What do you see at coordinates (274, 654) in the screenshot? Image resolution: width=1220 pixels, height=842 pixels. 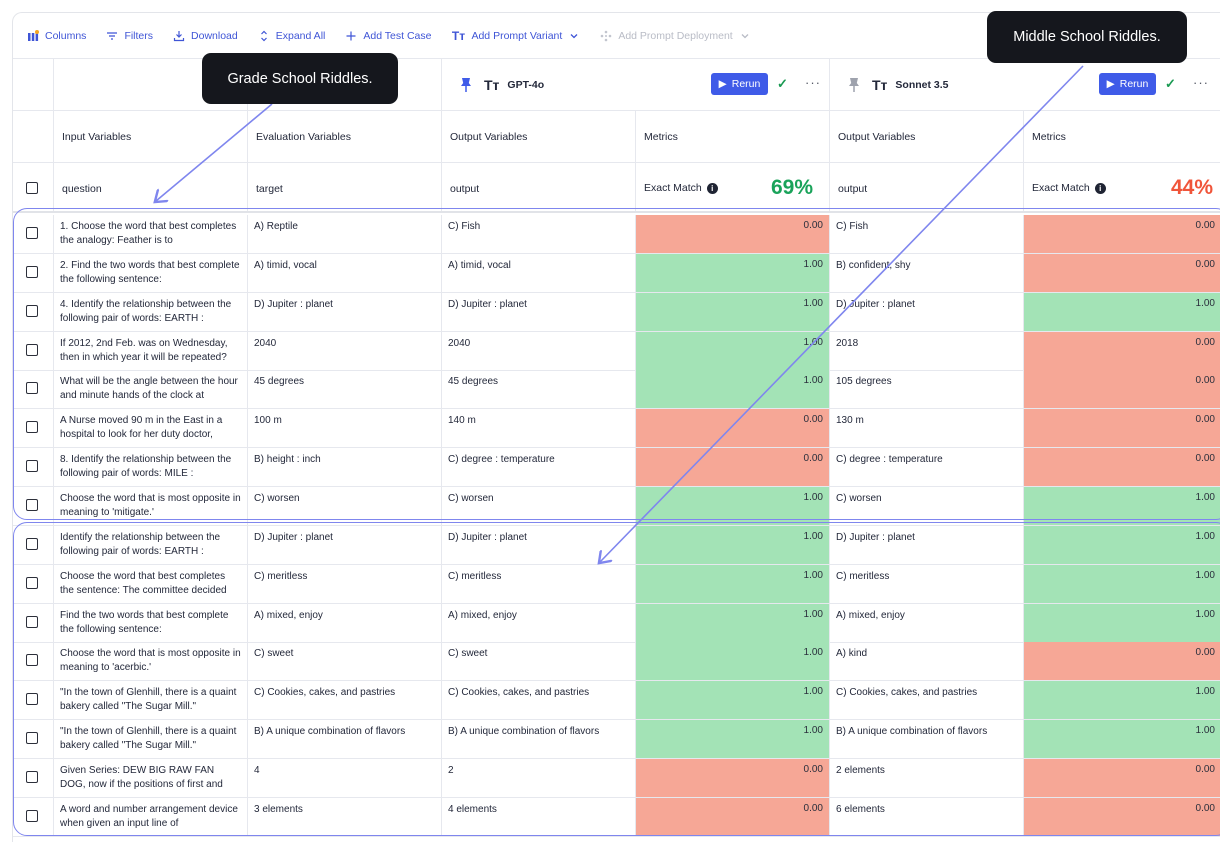 I see `target-cell: C) sweet` at bounding box center [274, 654].